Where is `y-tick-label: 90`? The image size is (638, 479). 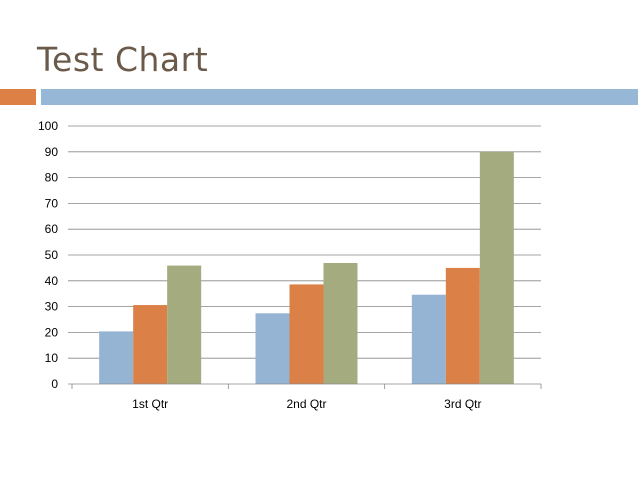
y-tick-label: 90 is located at coordinates (52, 152).